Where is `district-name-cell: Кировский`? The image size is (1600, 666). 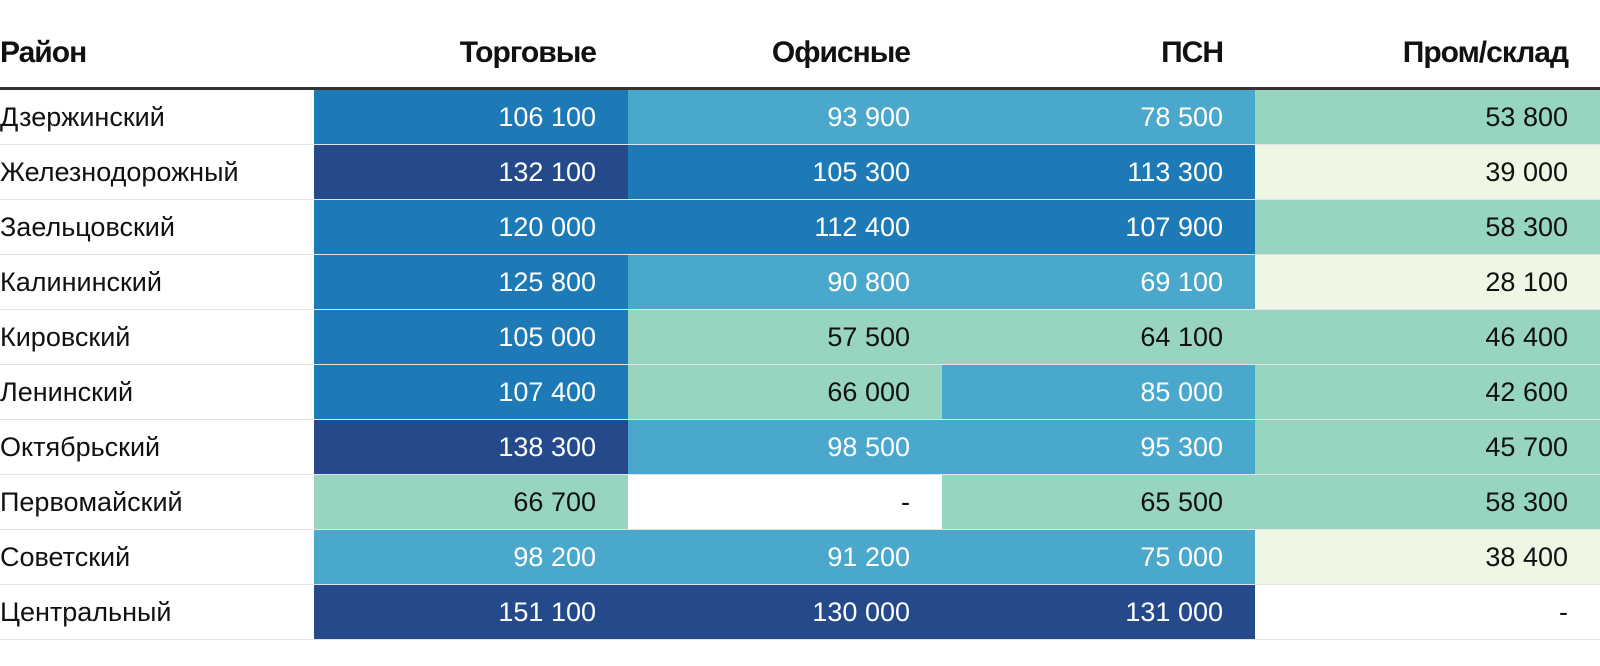
district-name-cell: Кировский is located at coordinates (157, 337).